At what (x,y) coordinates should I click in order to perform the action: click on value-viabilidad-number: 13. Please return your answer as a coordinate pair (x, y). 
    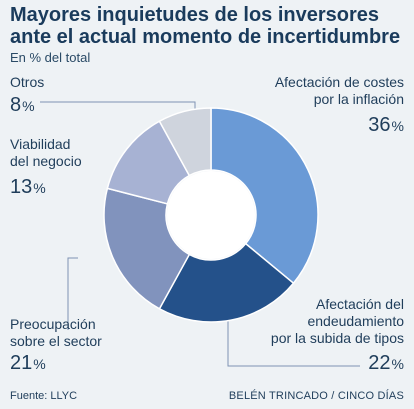
    Looking at the image, I should click on (21, 187).